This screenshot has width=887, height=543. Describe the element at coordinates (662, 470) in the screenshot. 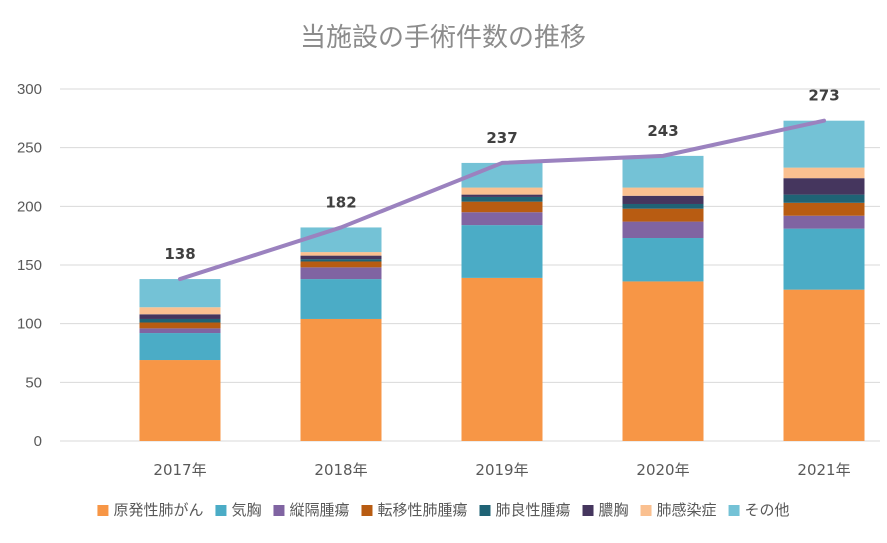

I see `x-category-label: 2020年` at that location.